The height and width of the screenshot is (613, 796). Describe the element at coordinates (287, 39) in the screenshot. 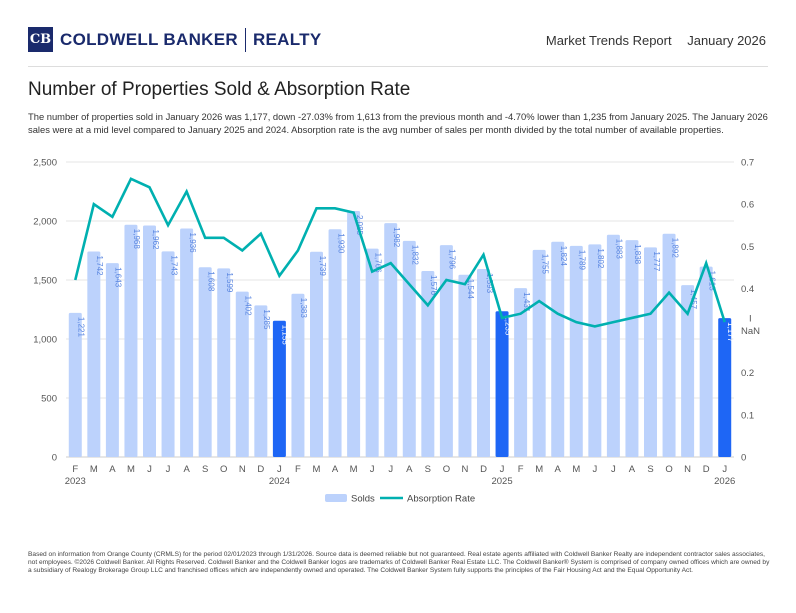

I see `brand-suffix: REALTY` at that location.